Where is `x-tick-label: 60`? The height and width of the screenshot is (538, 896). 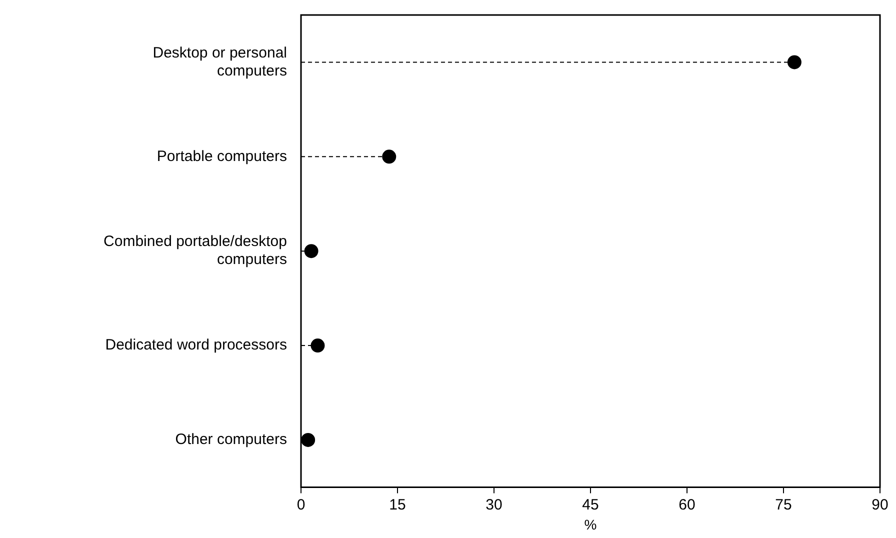 x-tick-label: 60 is located at coordinates (687, 505).